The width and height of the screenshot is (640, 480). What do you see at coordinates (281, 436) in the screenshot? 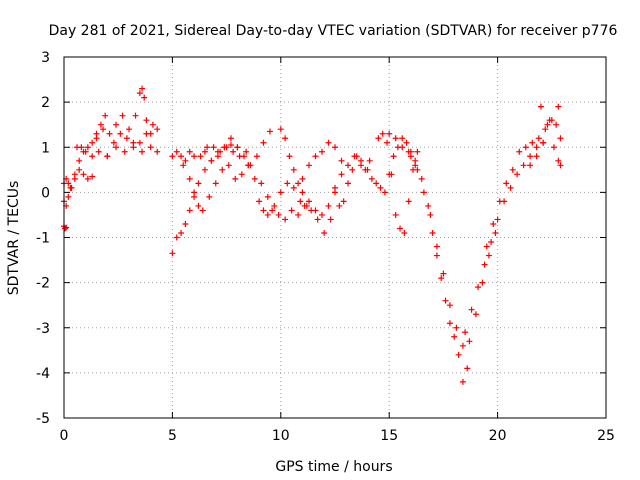
I see `x-tick-label: 10` at bounding box center [281, 436].